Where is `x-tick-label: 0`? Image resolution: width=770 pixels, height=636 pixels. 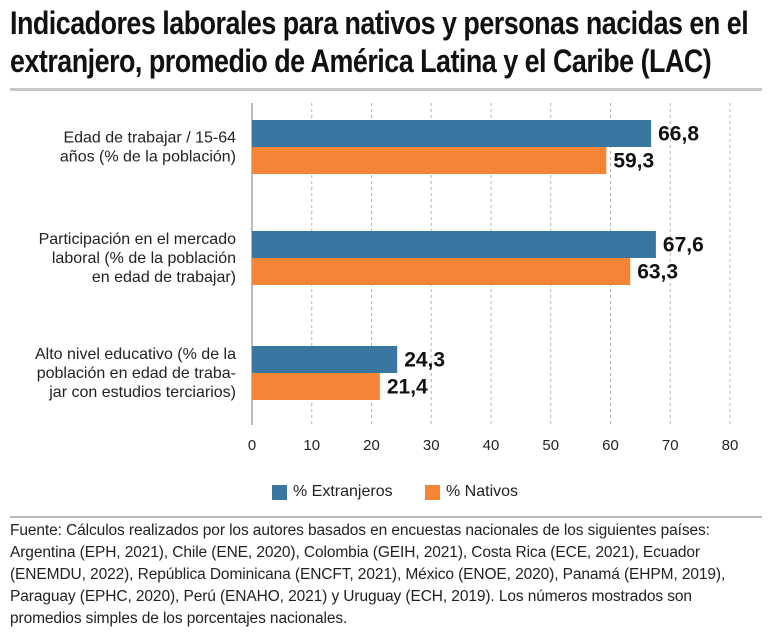
x-tick-label: 0 is located at coordinates (252, 445).